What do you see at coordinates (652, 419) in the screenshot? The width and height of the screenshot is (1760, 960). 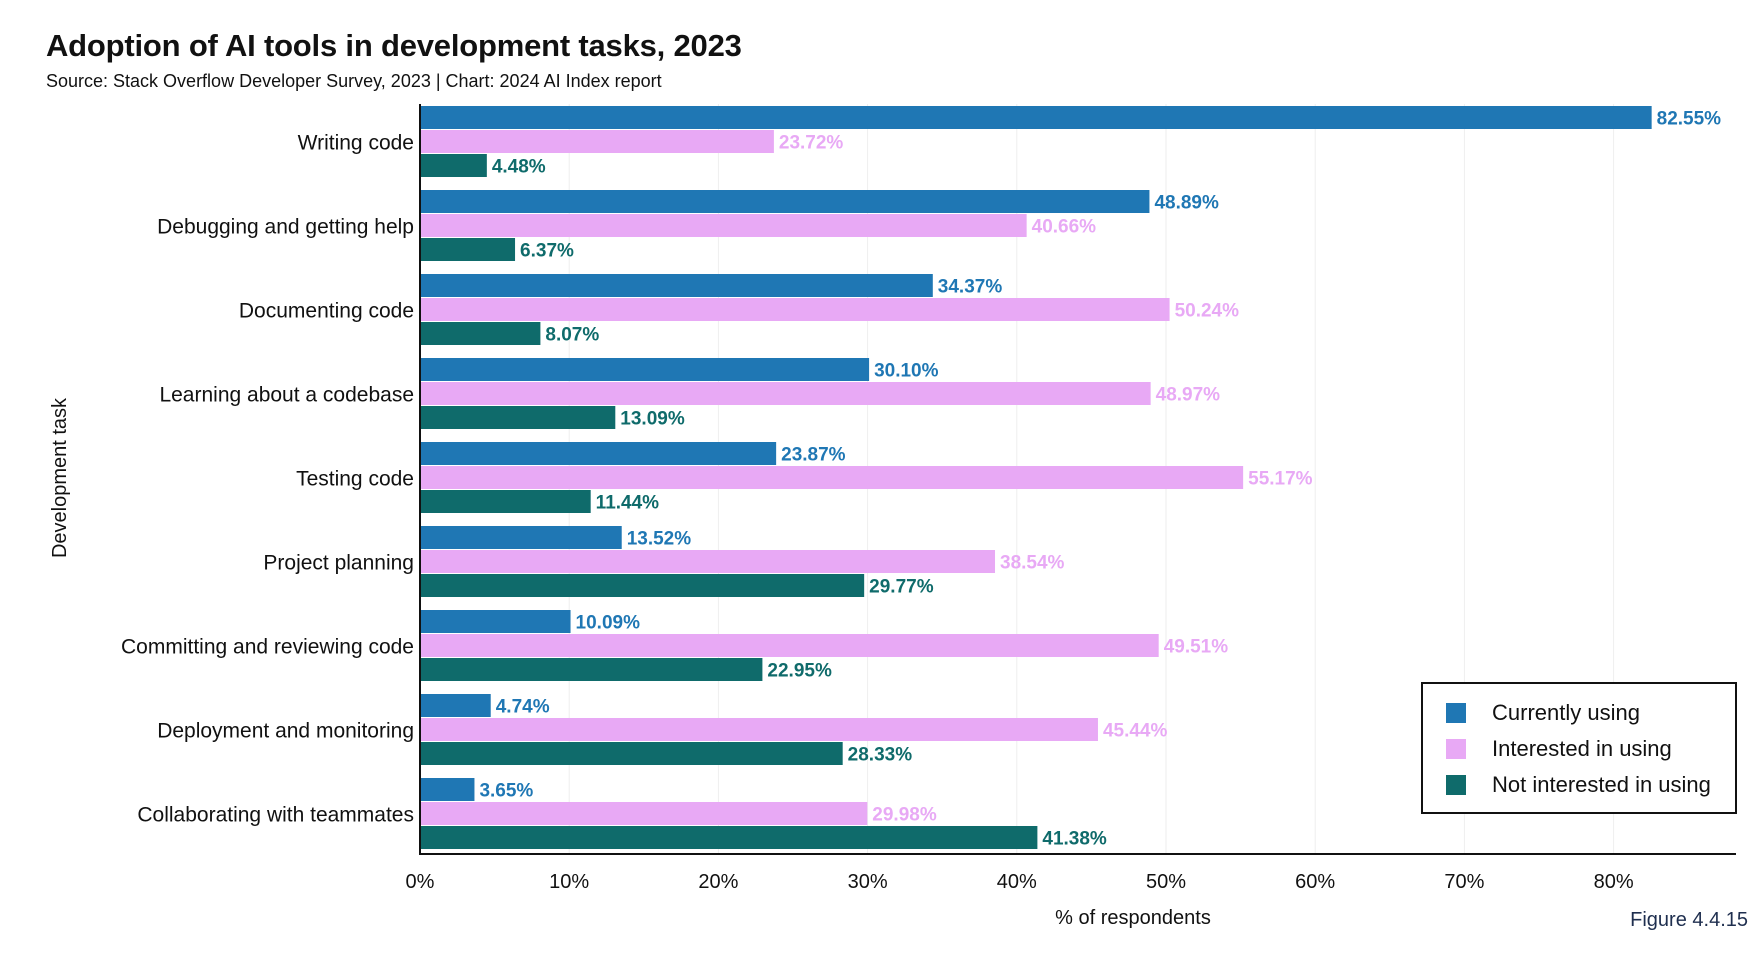 I see `data-label: 13.09%` at bounding box center [652, 419].